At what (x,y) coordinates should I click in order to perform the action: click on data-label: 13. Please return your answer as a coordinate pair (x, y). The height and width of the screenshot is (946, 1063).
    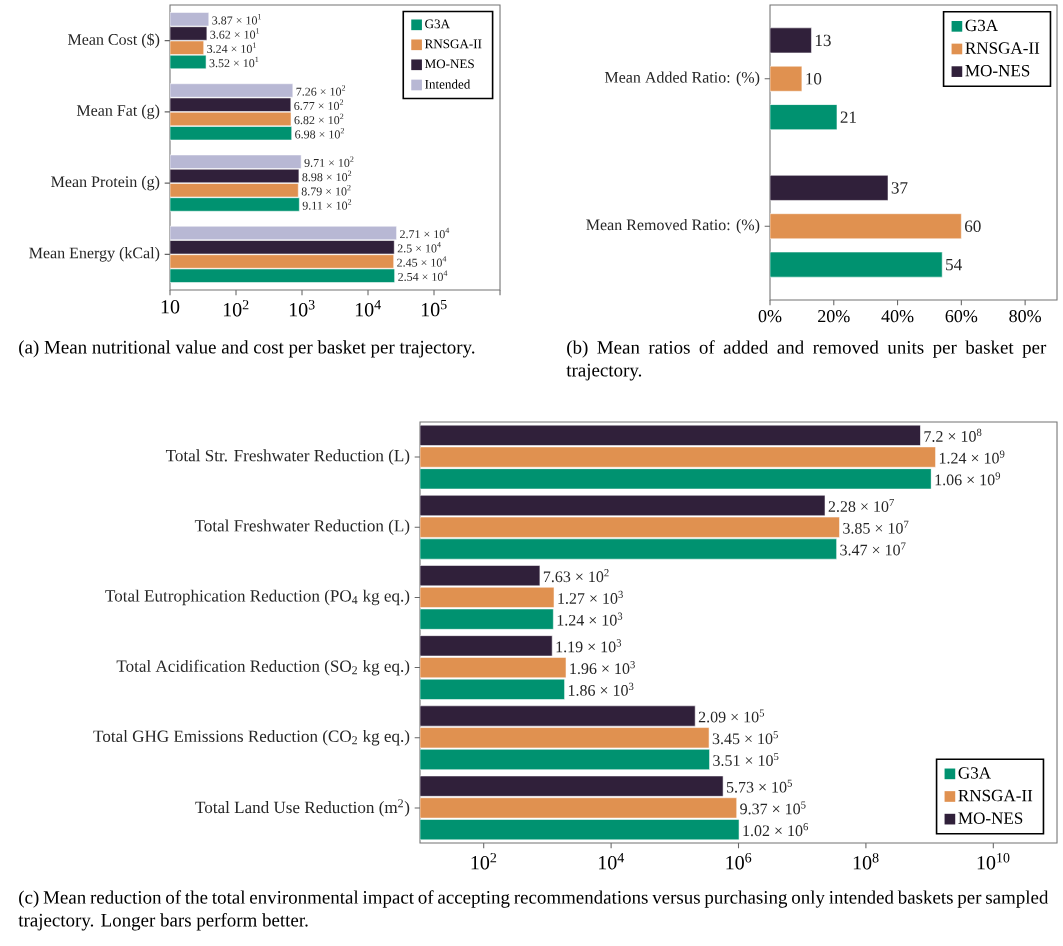
    Looking at the image, I should click on (823, 40).